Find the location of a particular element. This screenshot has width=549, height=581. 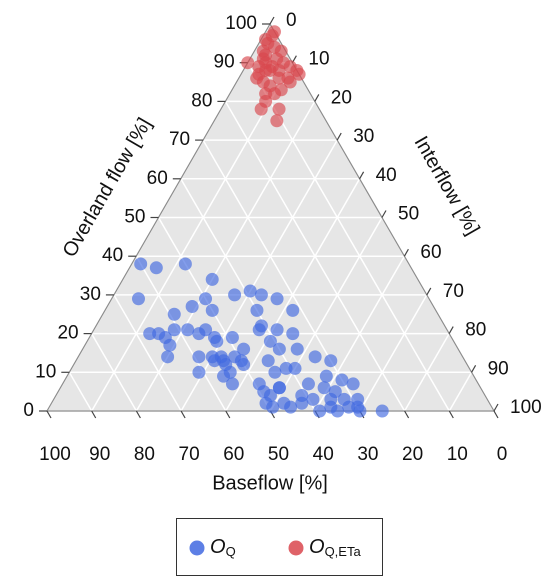

legend-marker is located at coordinates (197, 548).